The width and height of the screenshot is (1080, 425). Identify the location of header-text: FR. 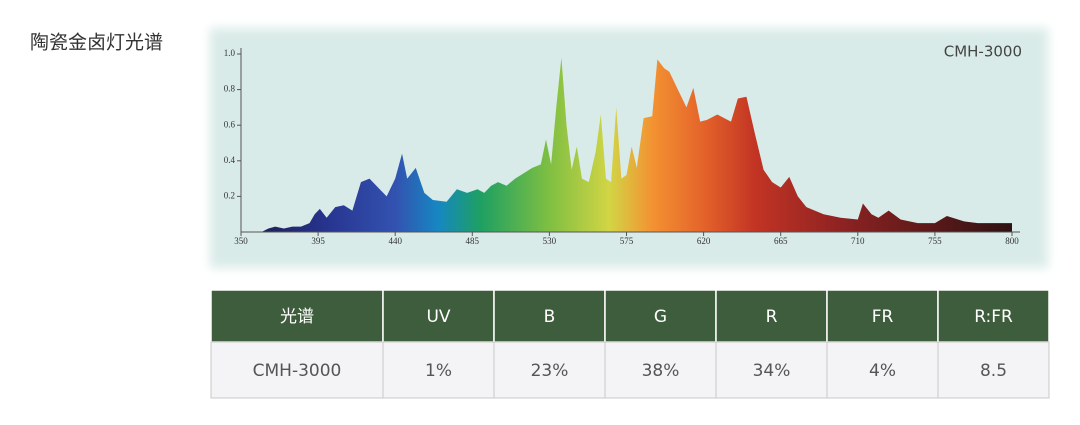
(883, 317).